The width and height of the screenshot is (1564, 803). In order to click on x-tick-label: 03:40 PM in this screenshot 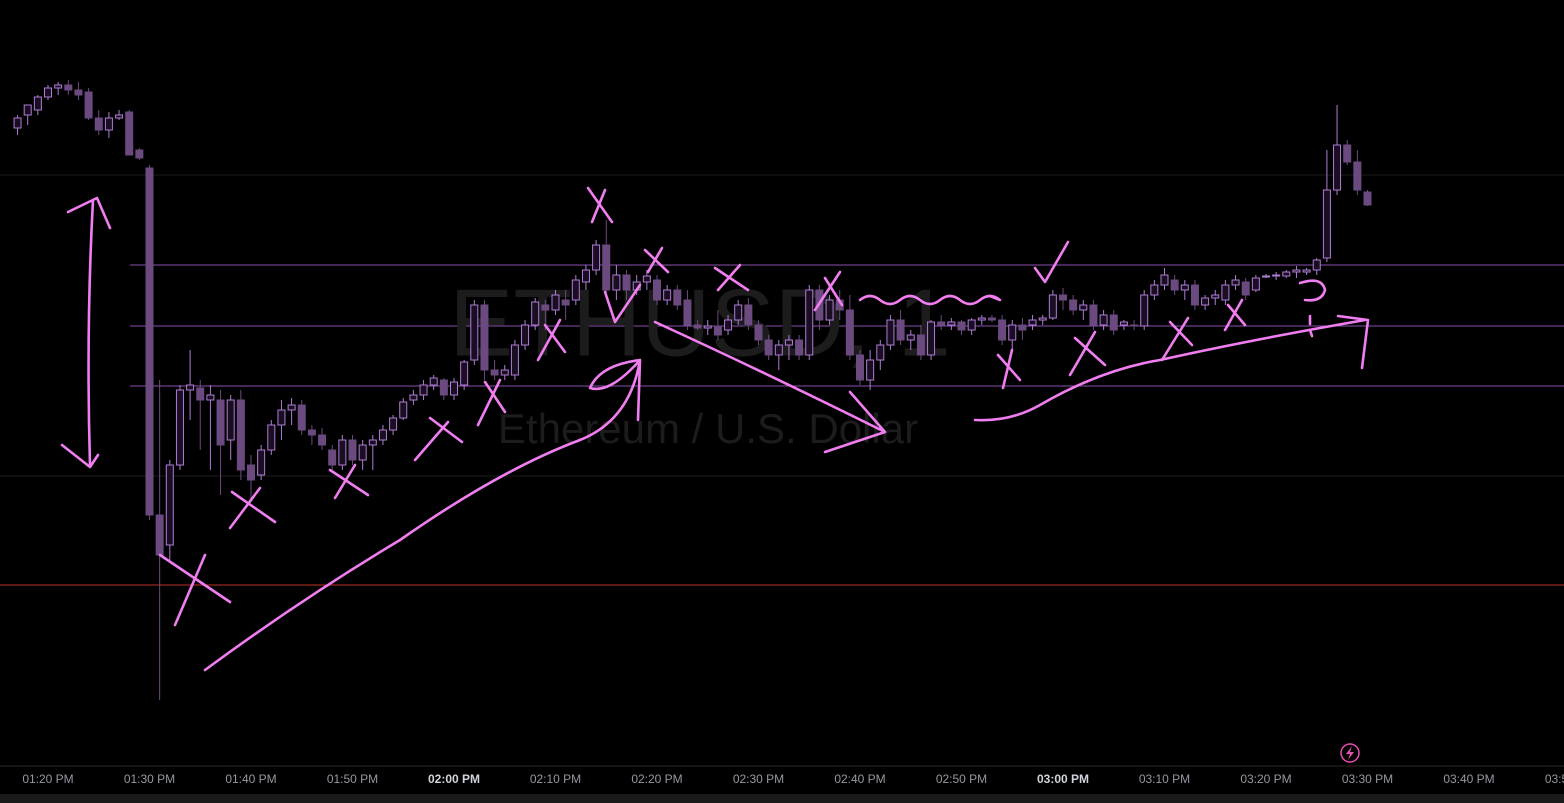, I will do `click(1468, 779)`.